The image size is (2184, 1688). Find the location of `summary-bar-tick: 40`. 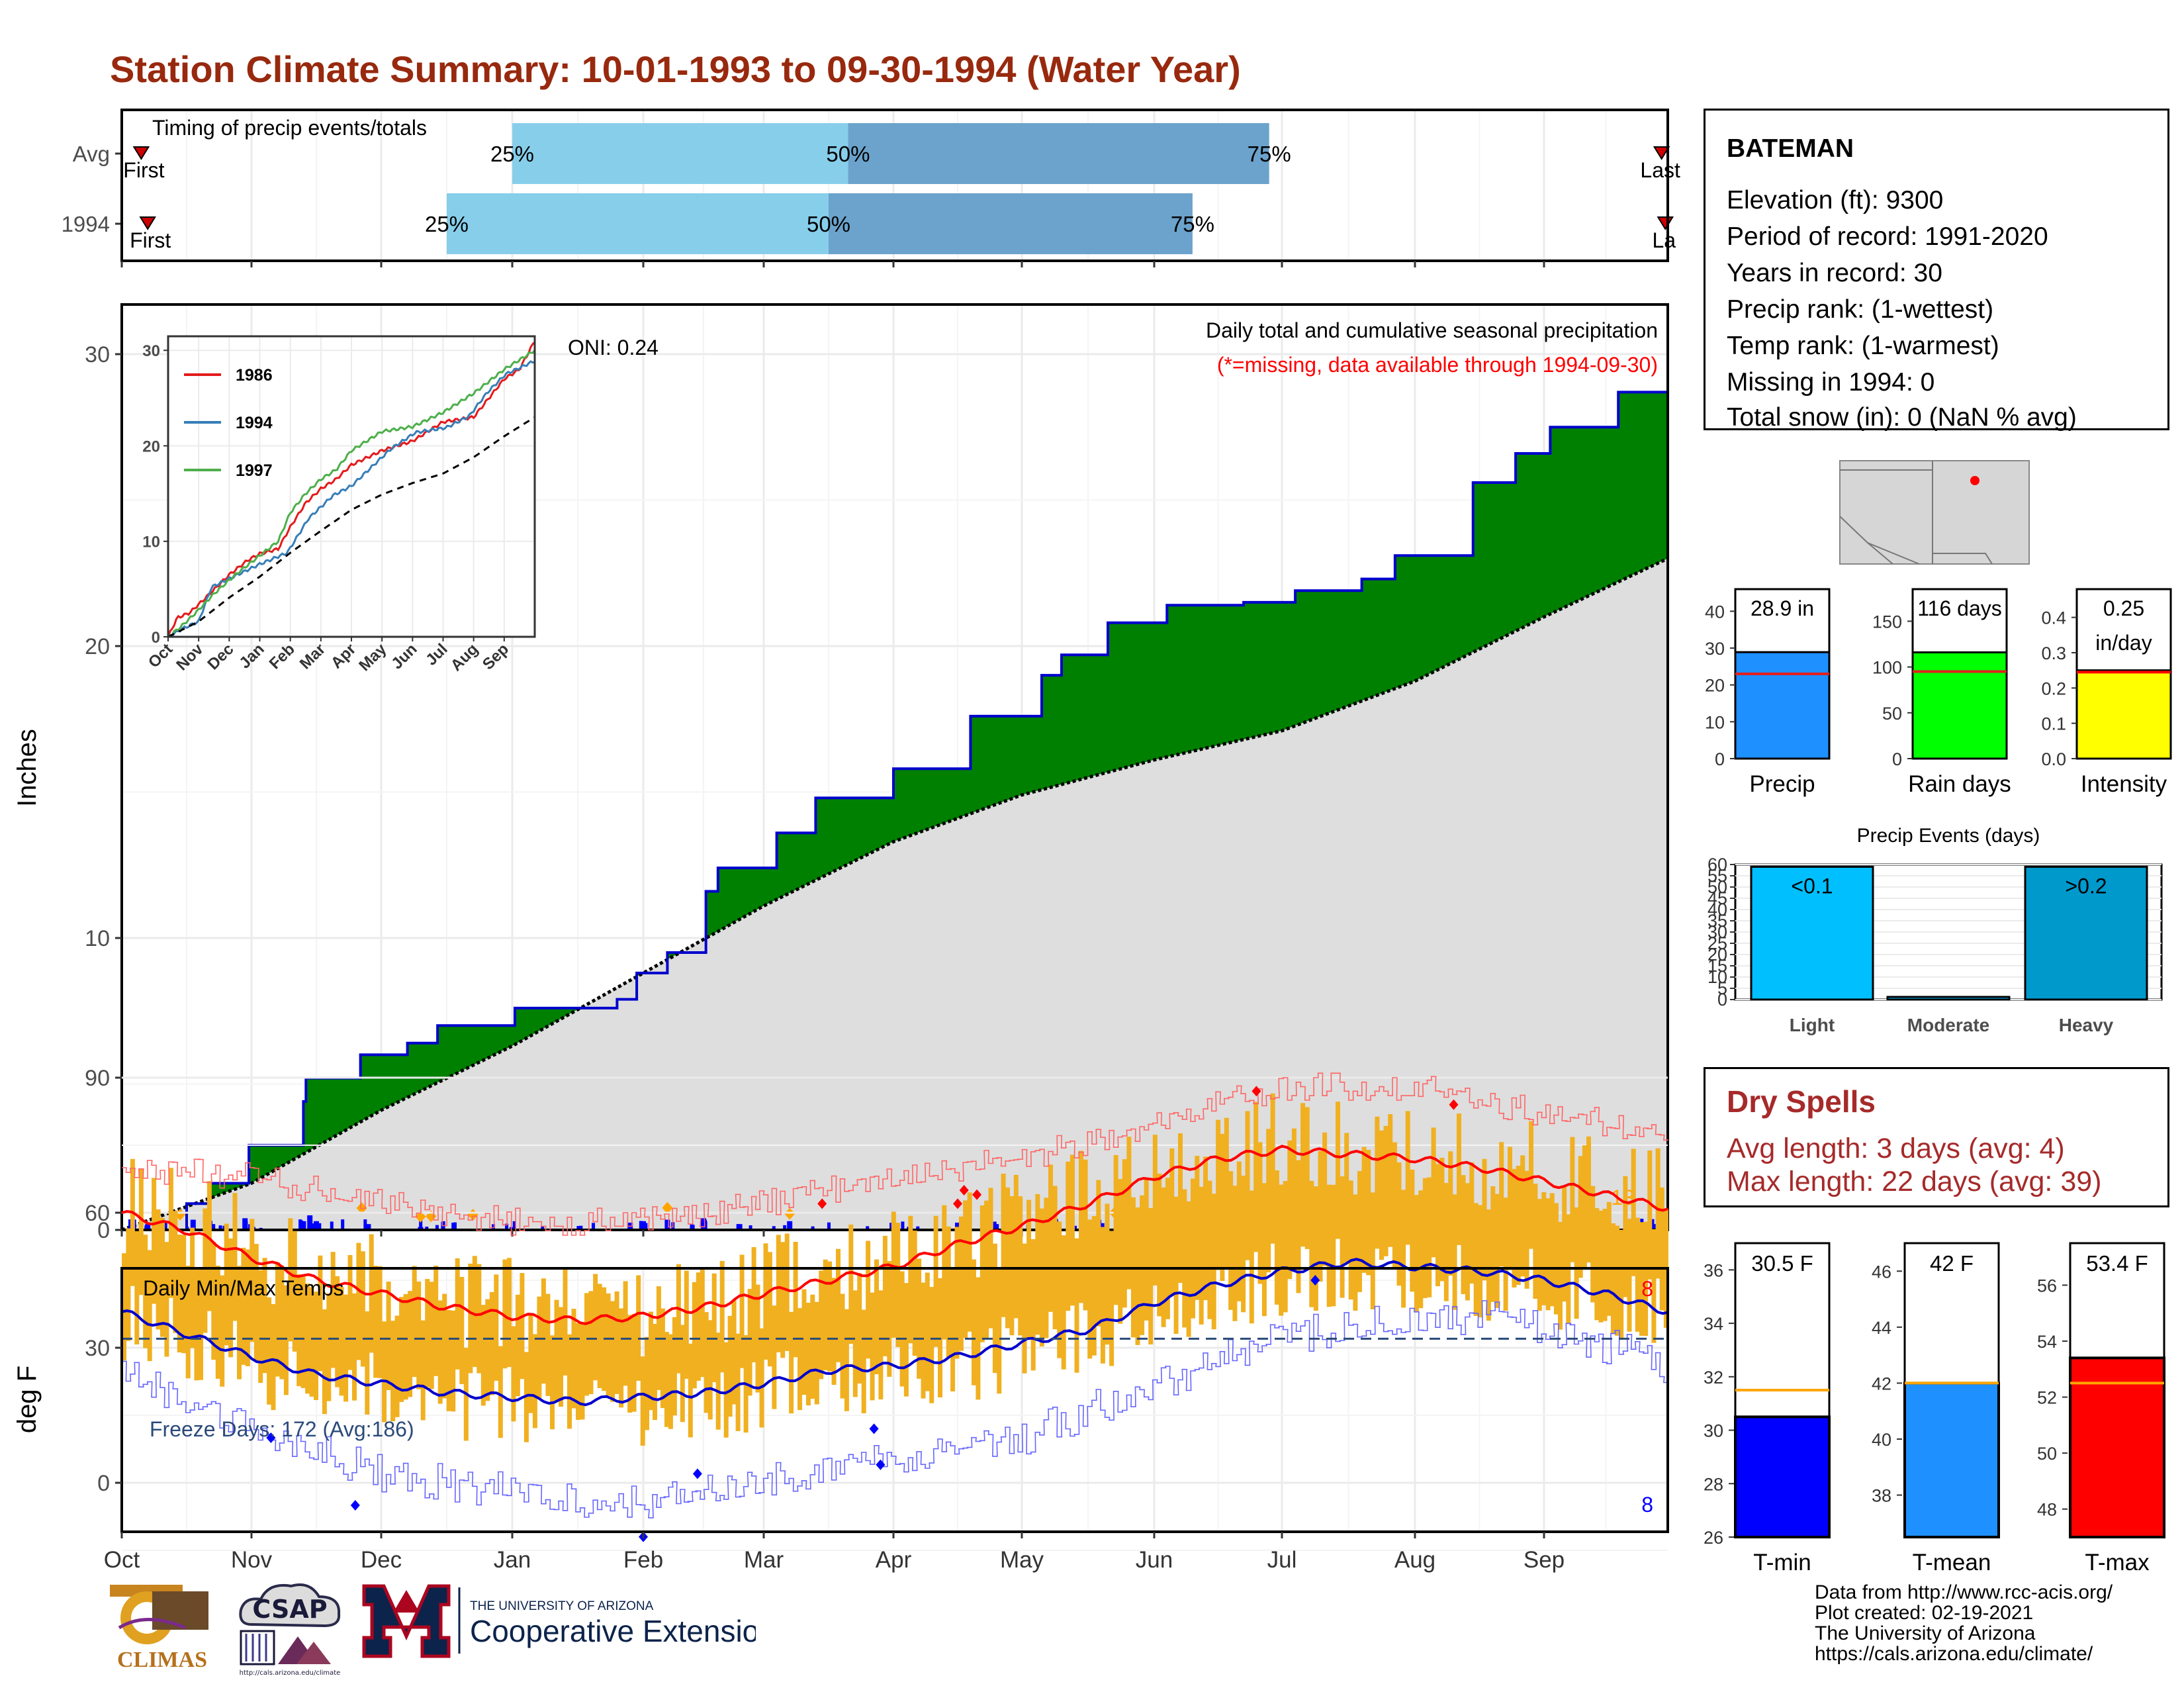

summary-bar-tick: 40 is located at coordinates (1715, 612).